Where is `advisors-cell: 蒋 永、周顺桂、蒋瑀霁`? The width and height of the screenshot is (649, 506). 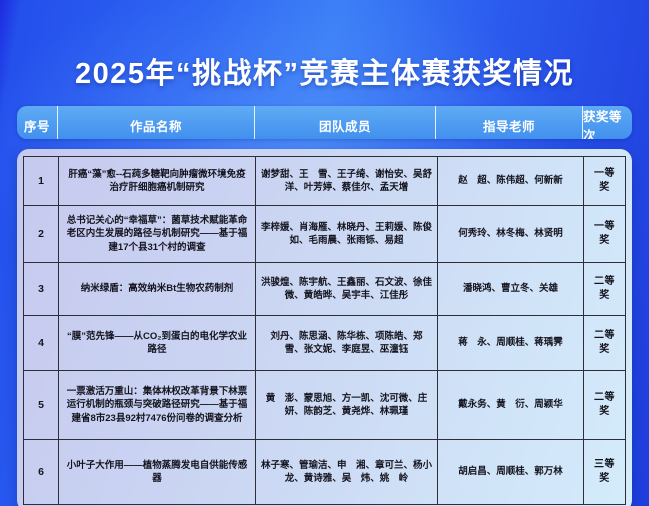 advisors-cell: 蒋 永、周顺桂、蒋瑀霁 is located at coordinates (510, 343).